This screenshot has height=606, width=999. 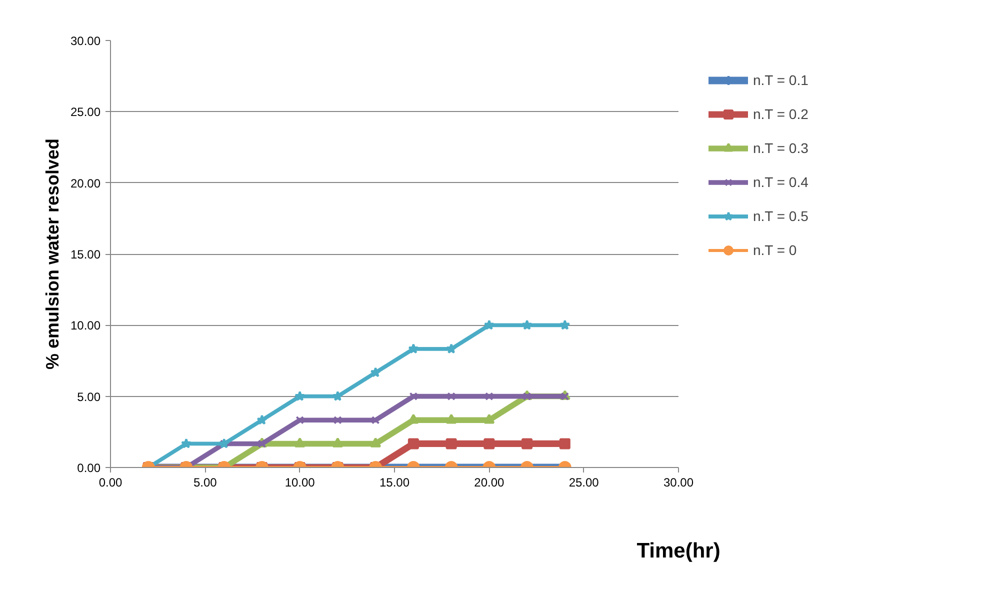 I want to click on legend-label: n.T = 0.2, so click(x=781, y=114).